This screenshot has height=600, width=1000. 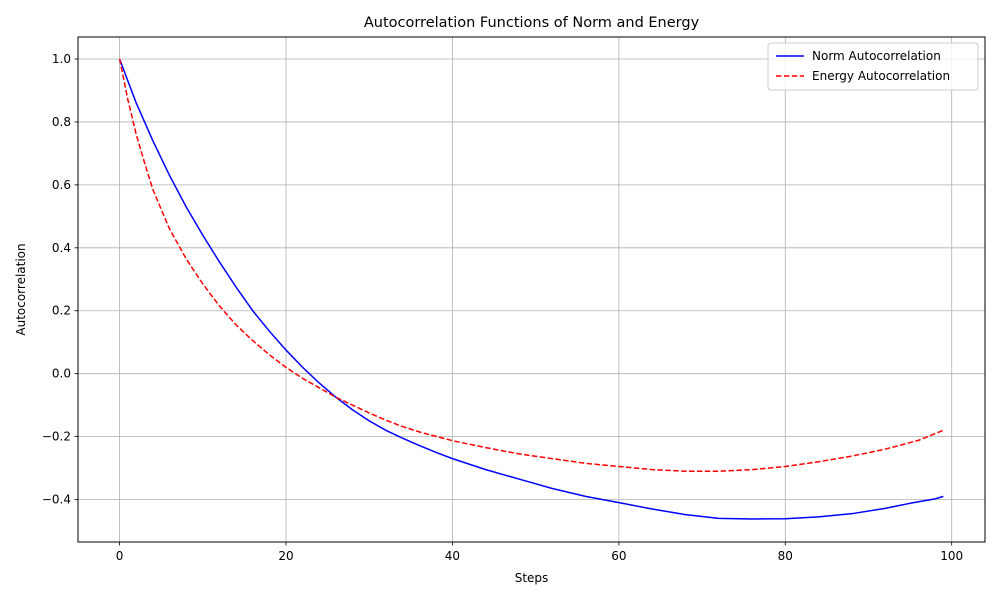 I want to click on y-tick-label: 0.4, so click(x=61, y=248).